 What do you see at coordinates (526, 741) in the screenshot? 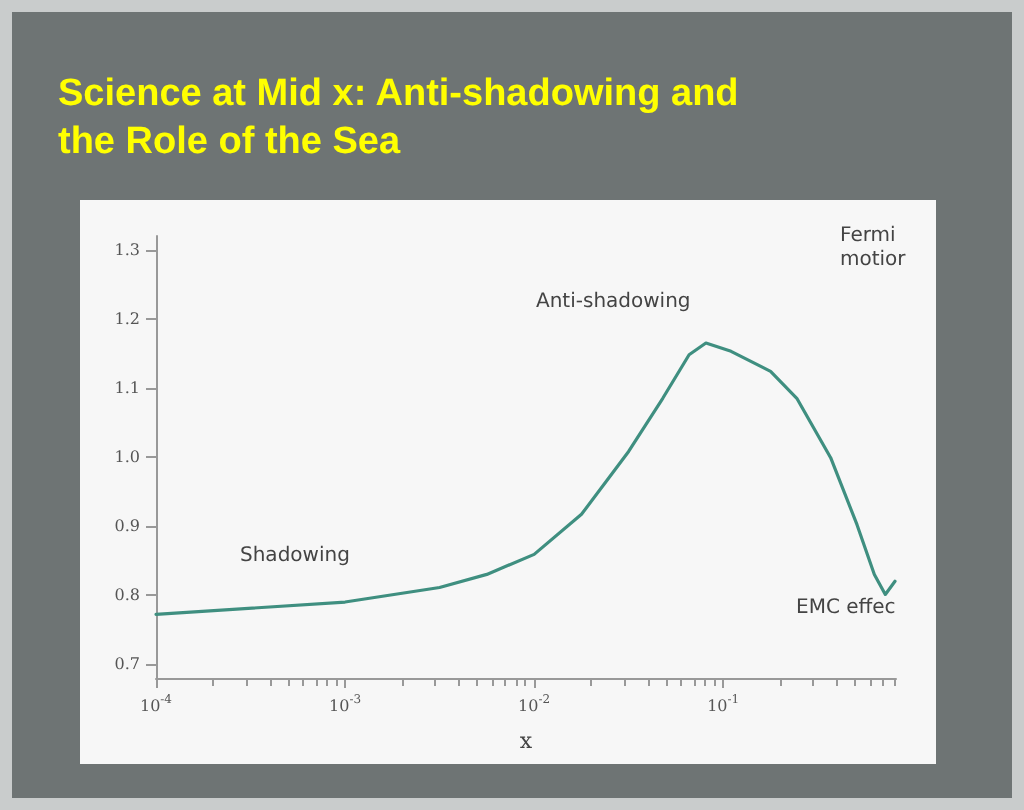
I see `x-axis-title: x` at bounding box center [526, 741].